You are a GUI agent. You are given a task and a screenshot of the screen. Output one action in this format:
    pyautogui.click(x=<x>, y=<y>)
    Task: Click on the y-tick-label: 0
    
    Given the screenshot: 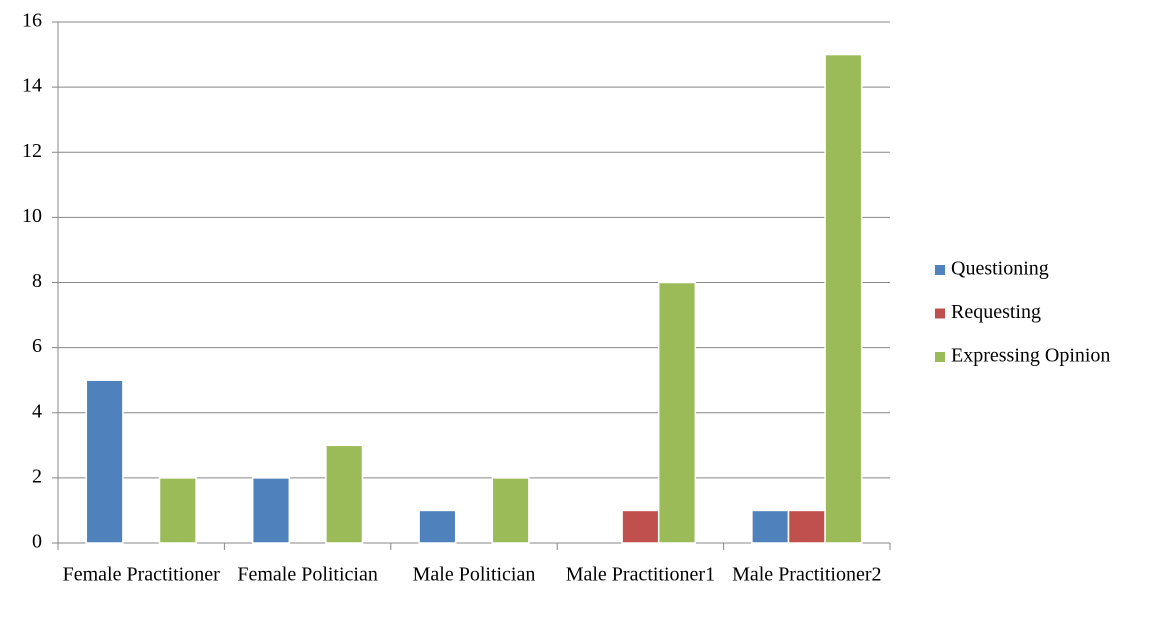 What is the action you would take?
    pyautogui.click(x=37, y=542)
    